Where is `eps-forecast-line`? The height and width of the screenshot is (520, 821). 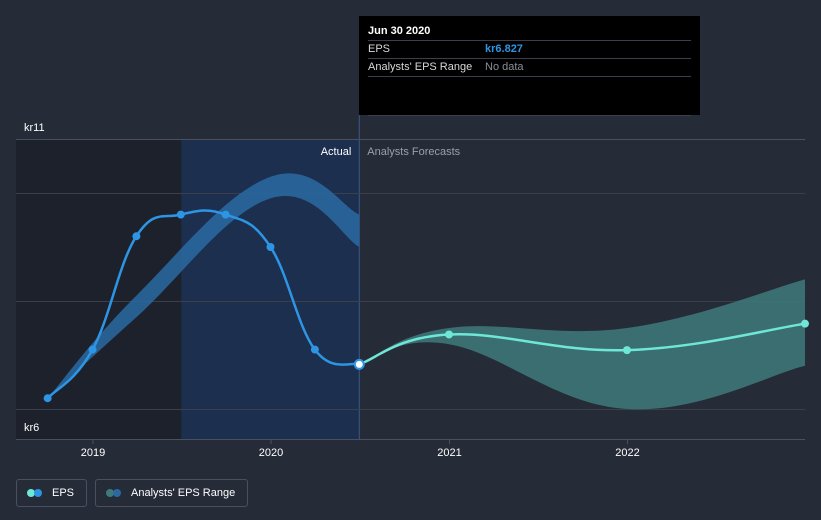 eps-forecast-line is located at coordinates (582, 344).